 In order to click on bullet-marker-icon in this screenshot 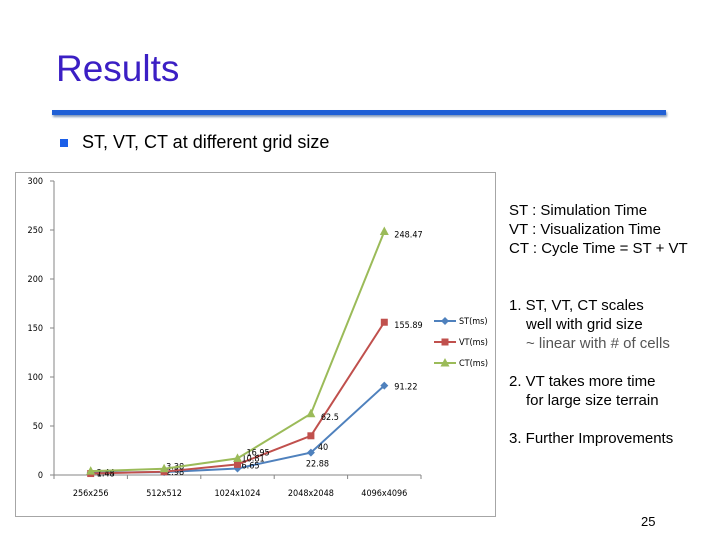, I will do `click(64, 142)`.